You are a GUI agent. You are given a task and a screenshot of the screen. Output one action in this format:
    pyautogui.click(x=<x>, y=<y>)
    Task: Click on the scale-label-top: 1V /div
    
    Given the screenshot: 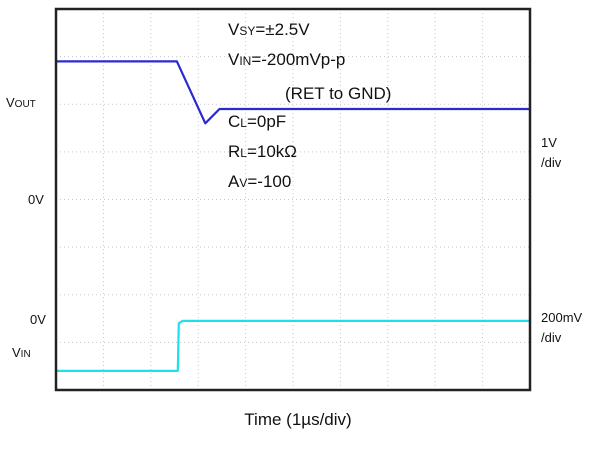 What is the action you would take?
    pyautogui.click(x=551, y=152)
    